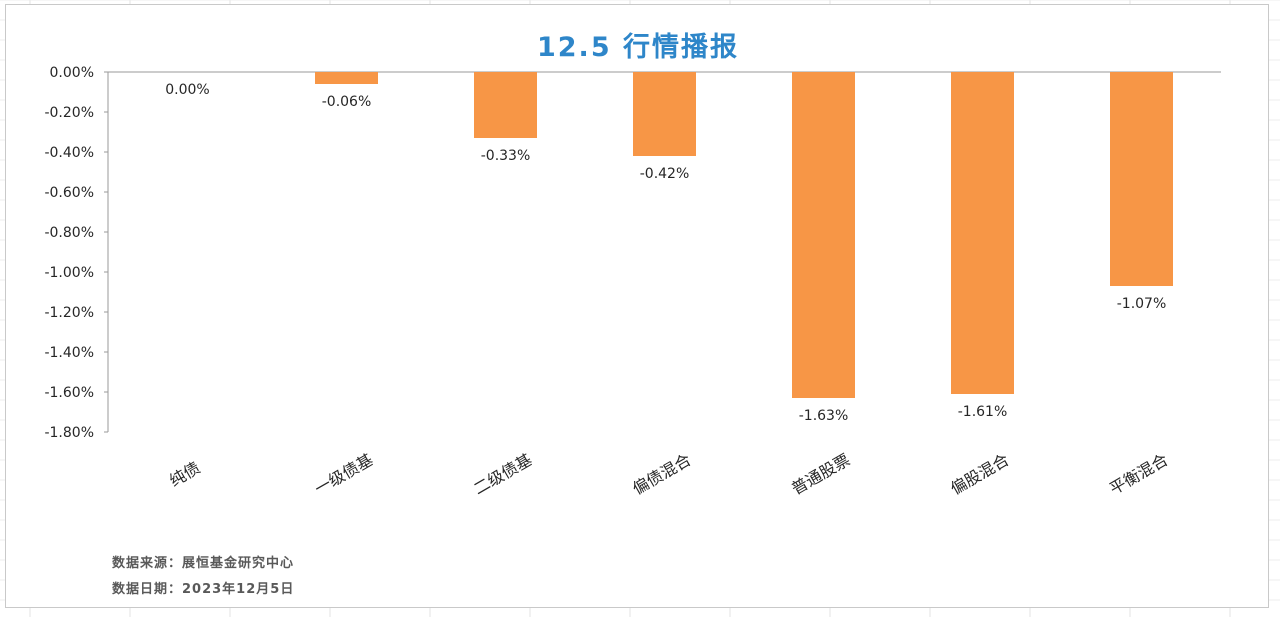 The width and height of the screenshot is (1280, 617). I want to click on y-tick-label: -0.40%, so click(69, 153).